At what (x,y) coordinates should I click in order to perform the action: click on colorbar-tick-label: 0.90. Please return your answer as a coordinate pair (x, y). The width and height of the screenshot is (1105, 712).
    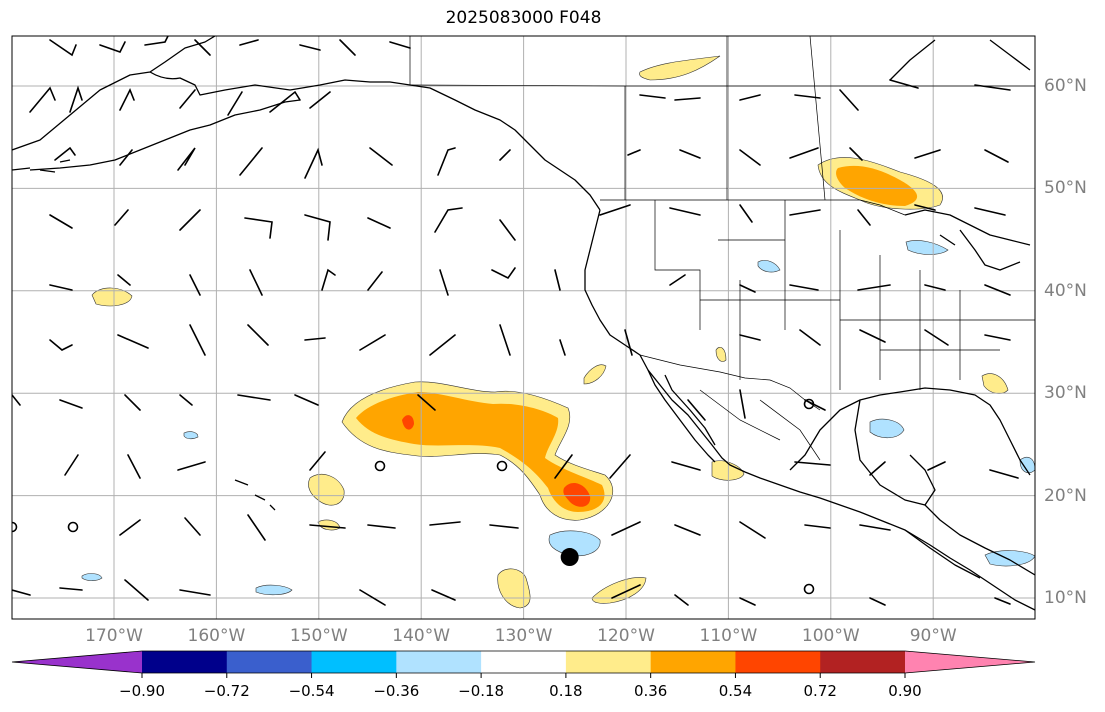
    Looking at the image, I should click on (905, 691).